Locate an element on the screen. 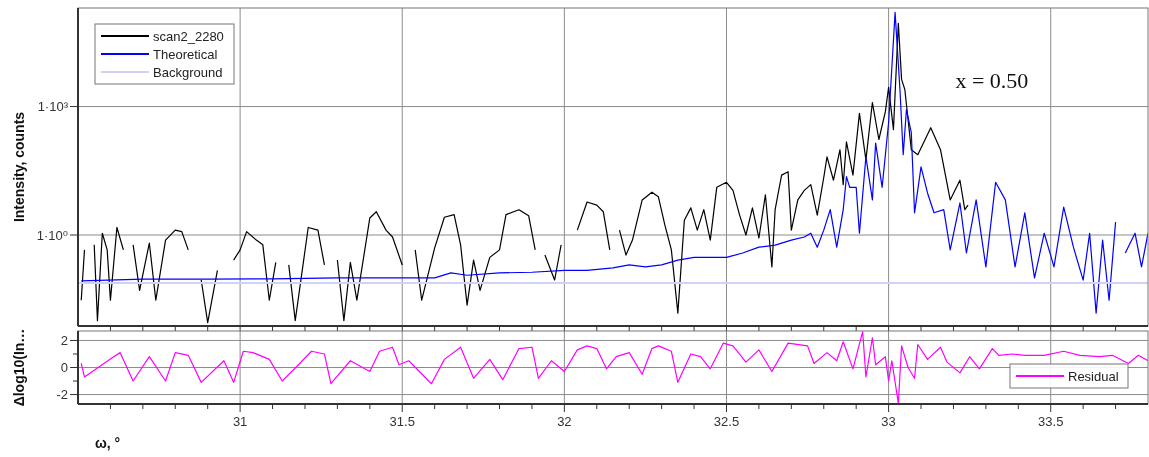  annotation: x = 0.50 is located at coordinates (992, 80).